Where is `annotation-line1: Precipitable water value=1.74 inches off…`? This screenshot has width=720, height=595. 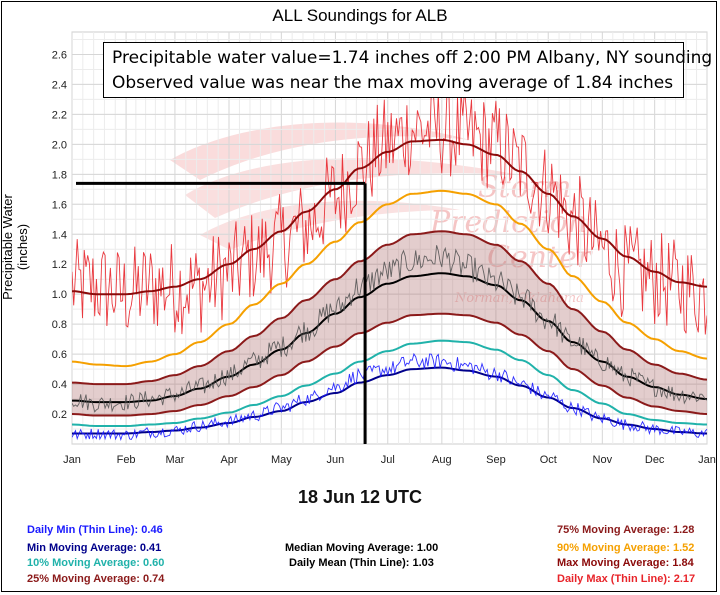
annotation-line1: Precipitable water value=1.74 inches off… is located at coordinates (412, 58).